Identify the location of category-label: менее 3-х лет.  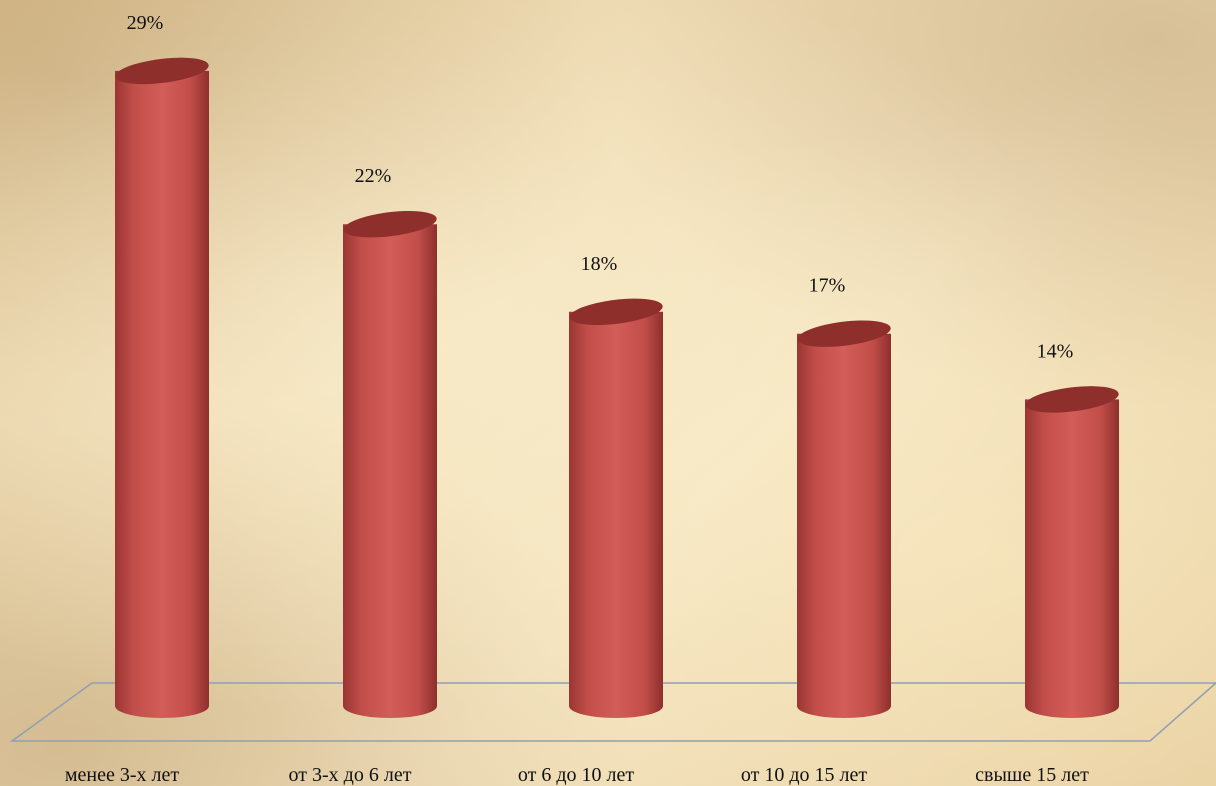
(122, 775).